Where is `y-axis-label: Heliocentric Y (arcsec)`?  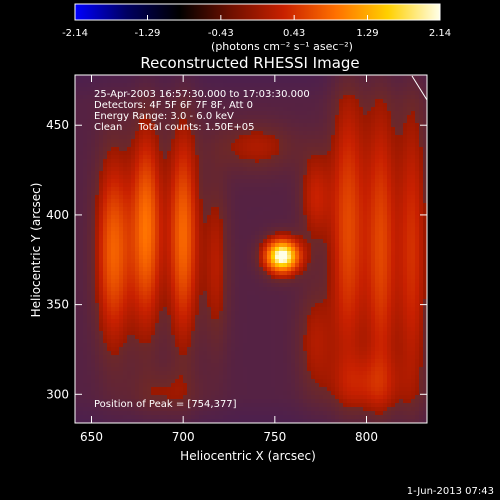 y-axis-label: Heliocentric Y (arcsec) is located at coordinates (36, 250).